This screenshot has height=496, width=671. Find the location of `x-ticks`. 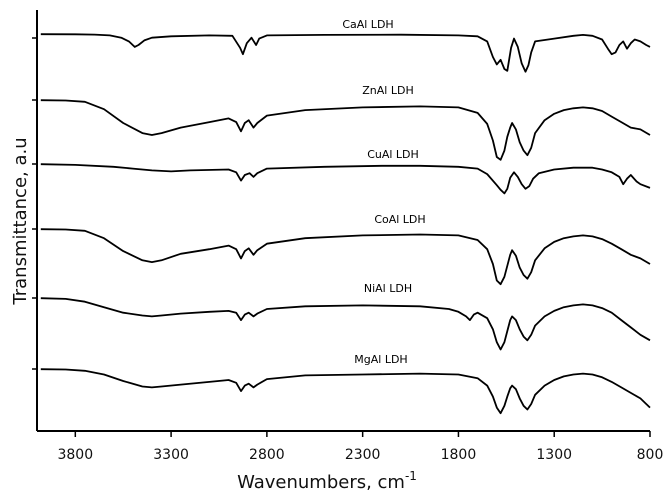

x-ticks is located at coordinates (362, 434).